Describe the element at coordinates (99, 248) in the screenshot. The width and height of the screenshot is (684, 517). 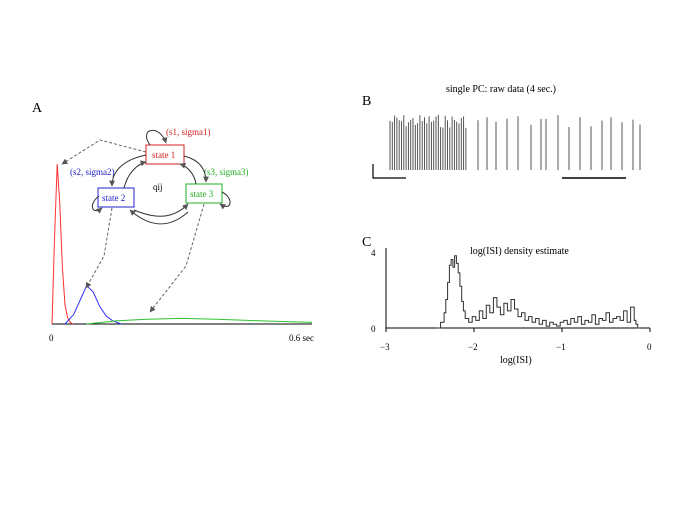
I see `map-arrow-state2` at that location.